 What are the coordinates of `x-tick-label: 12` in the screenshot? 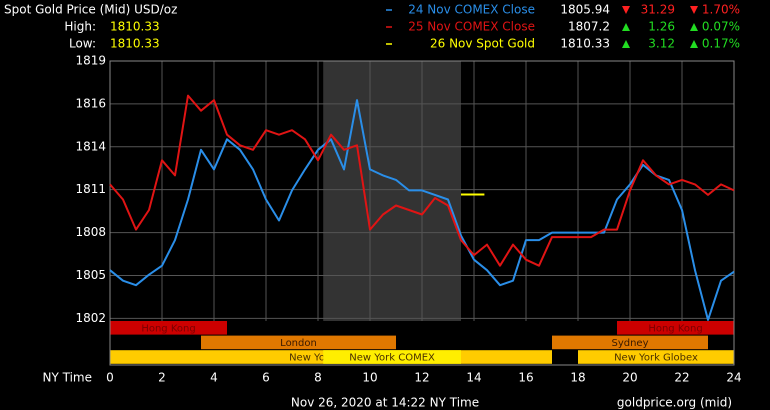 It's located at (421, 378).